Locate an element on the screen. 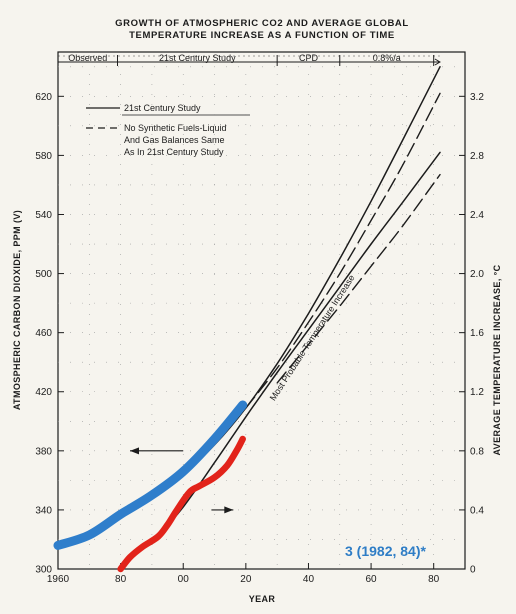 Image resolution: width=516 pixels, height=614 pixels. period-bar: Observed 21st Century Study CPD 0.8%/a is located at coordinates (249, 59).